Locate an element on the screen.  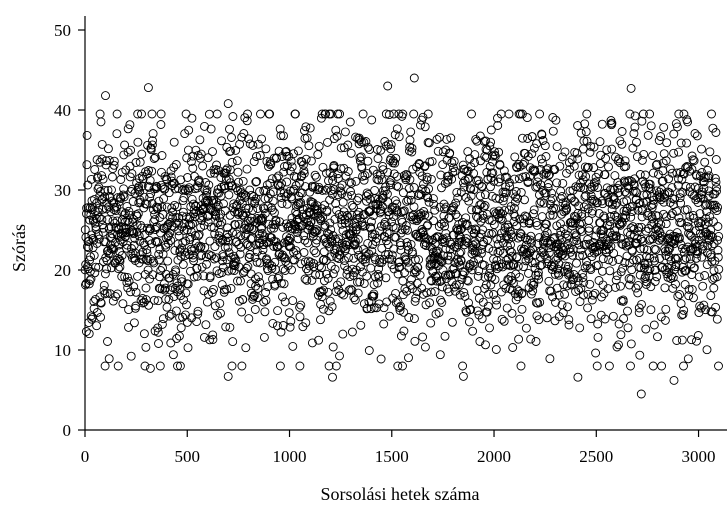
x-tick-label: 1500 is located at coordinates (392, 456).